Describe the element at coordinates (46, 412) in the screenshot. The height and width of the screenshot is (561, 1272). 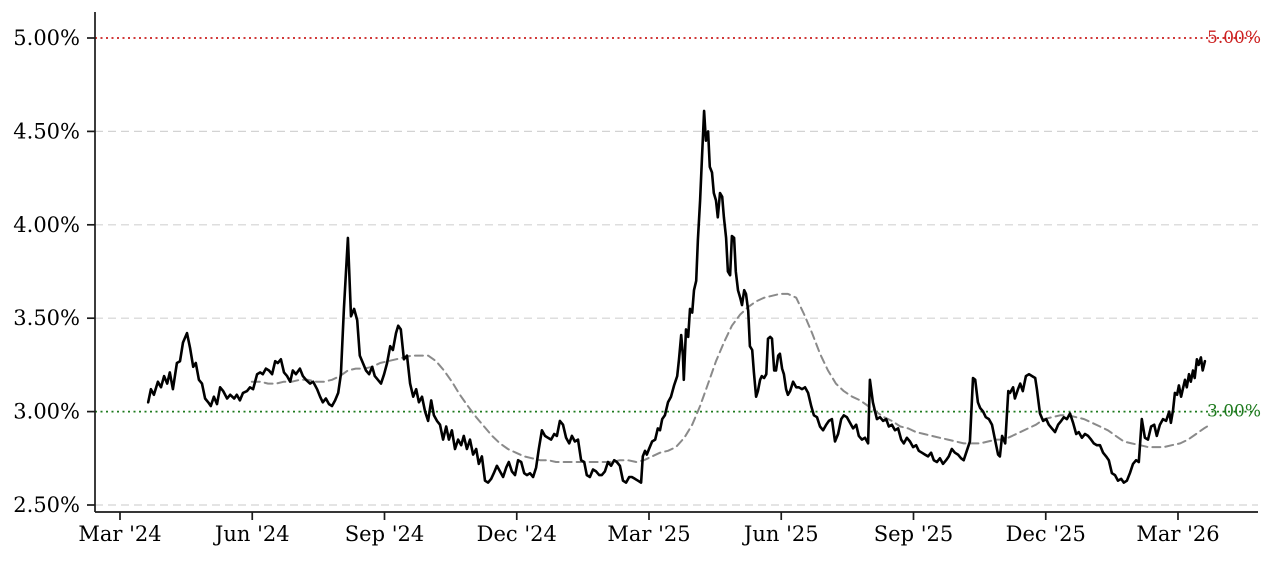
I see `y-tick-label: 3.00%` at that location.